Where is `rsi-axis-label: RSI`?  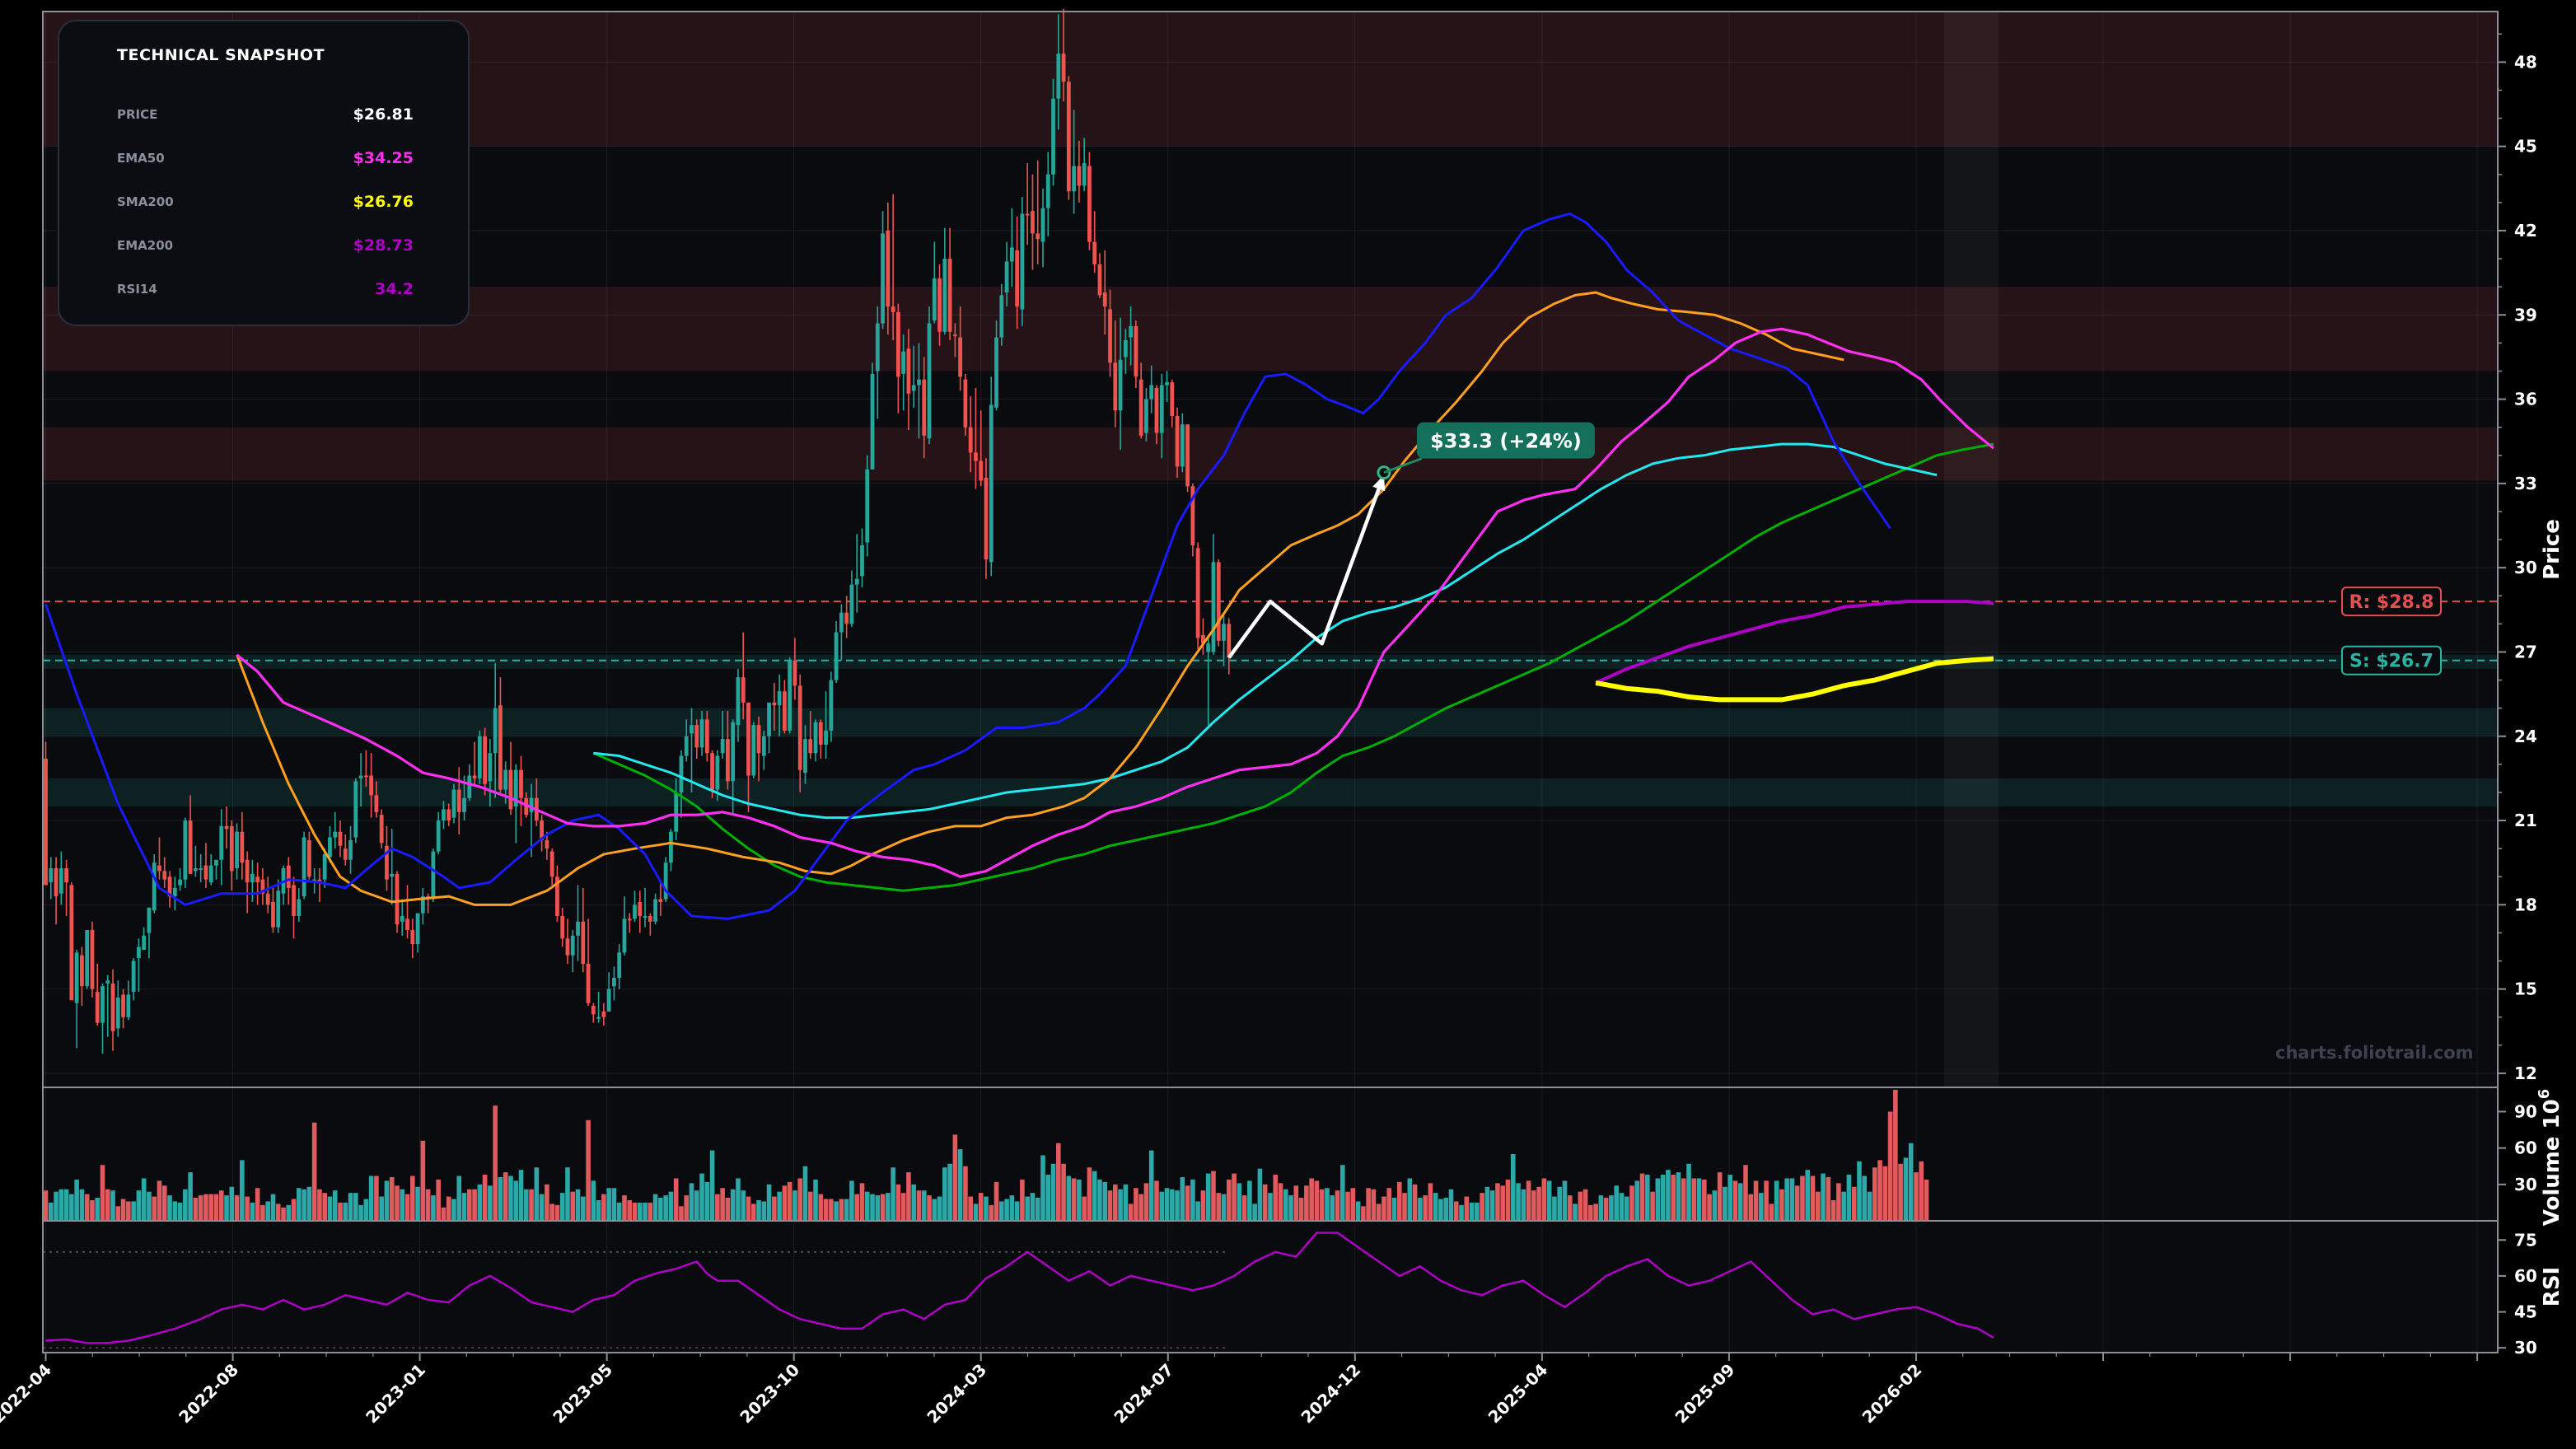 rsi-axis-label: RSI is located at coordinates (2552, 1286).